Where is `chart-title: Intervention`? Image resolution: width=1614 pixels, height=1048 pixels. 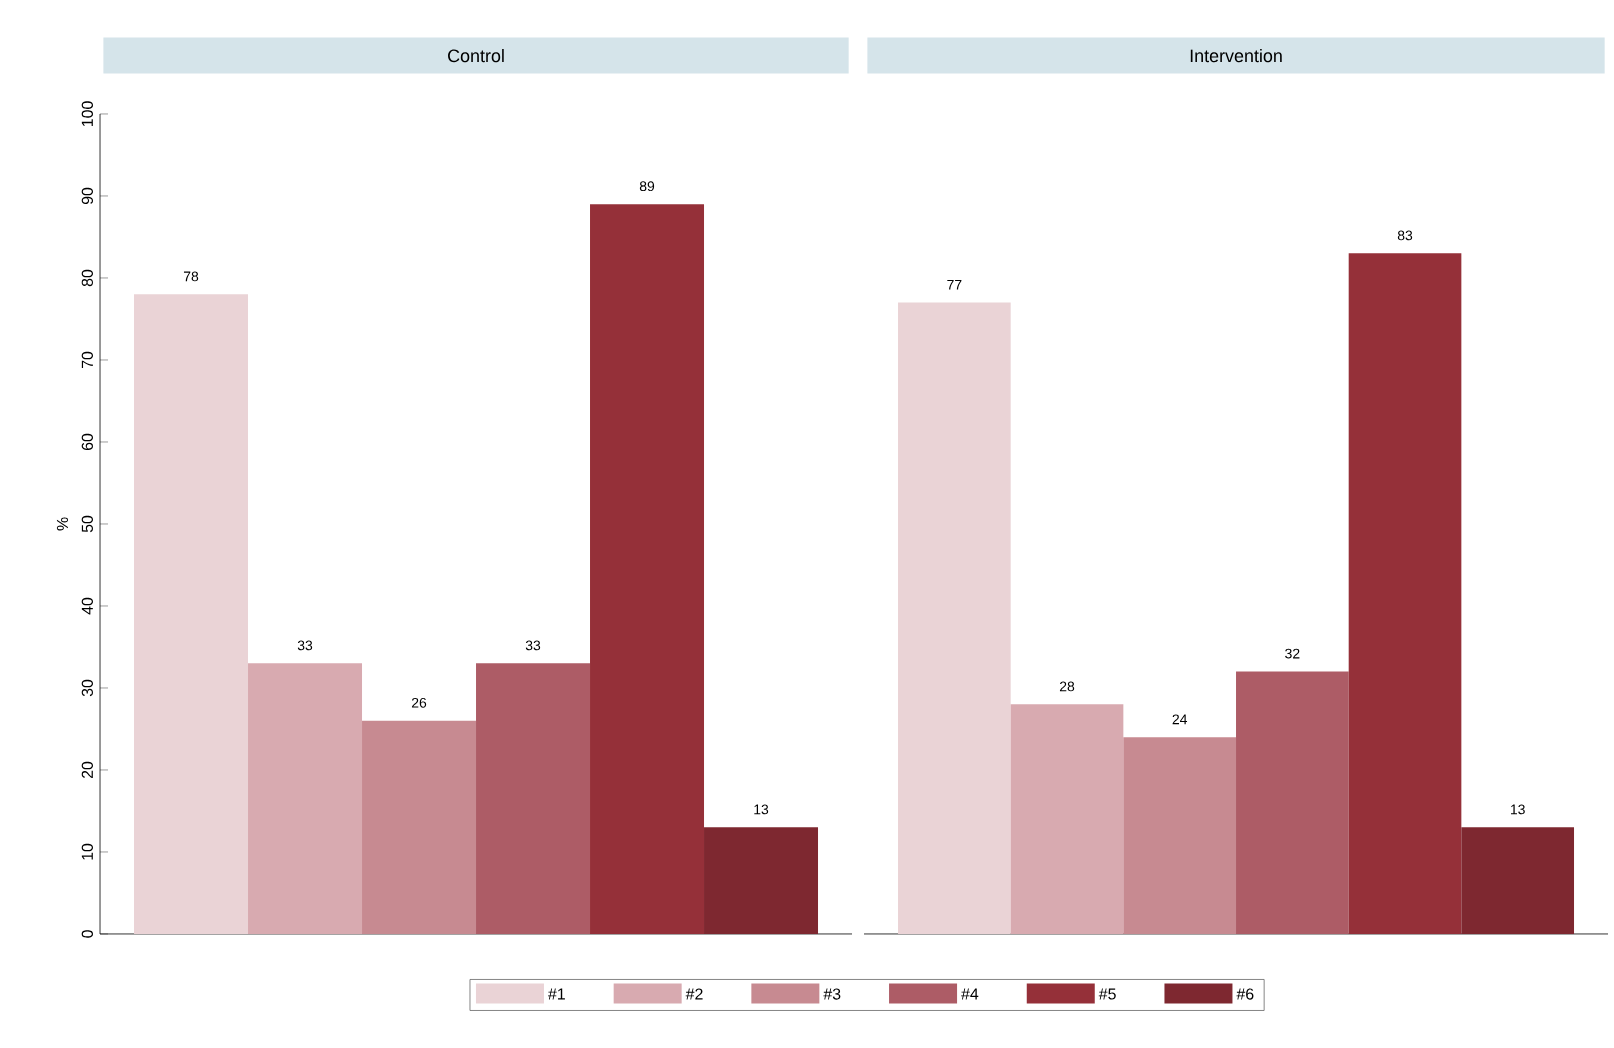
chart-title: Intervention is located at coordinates (1236, 56).